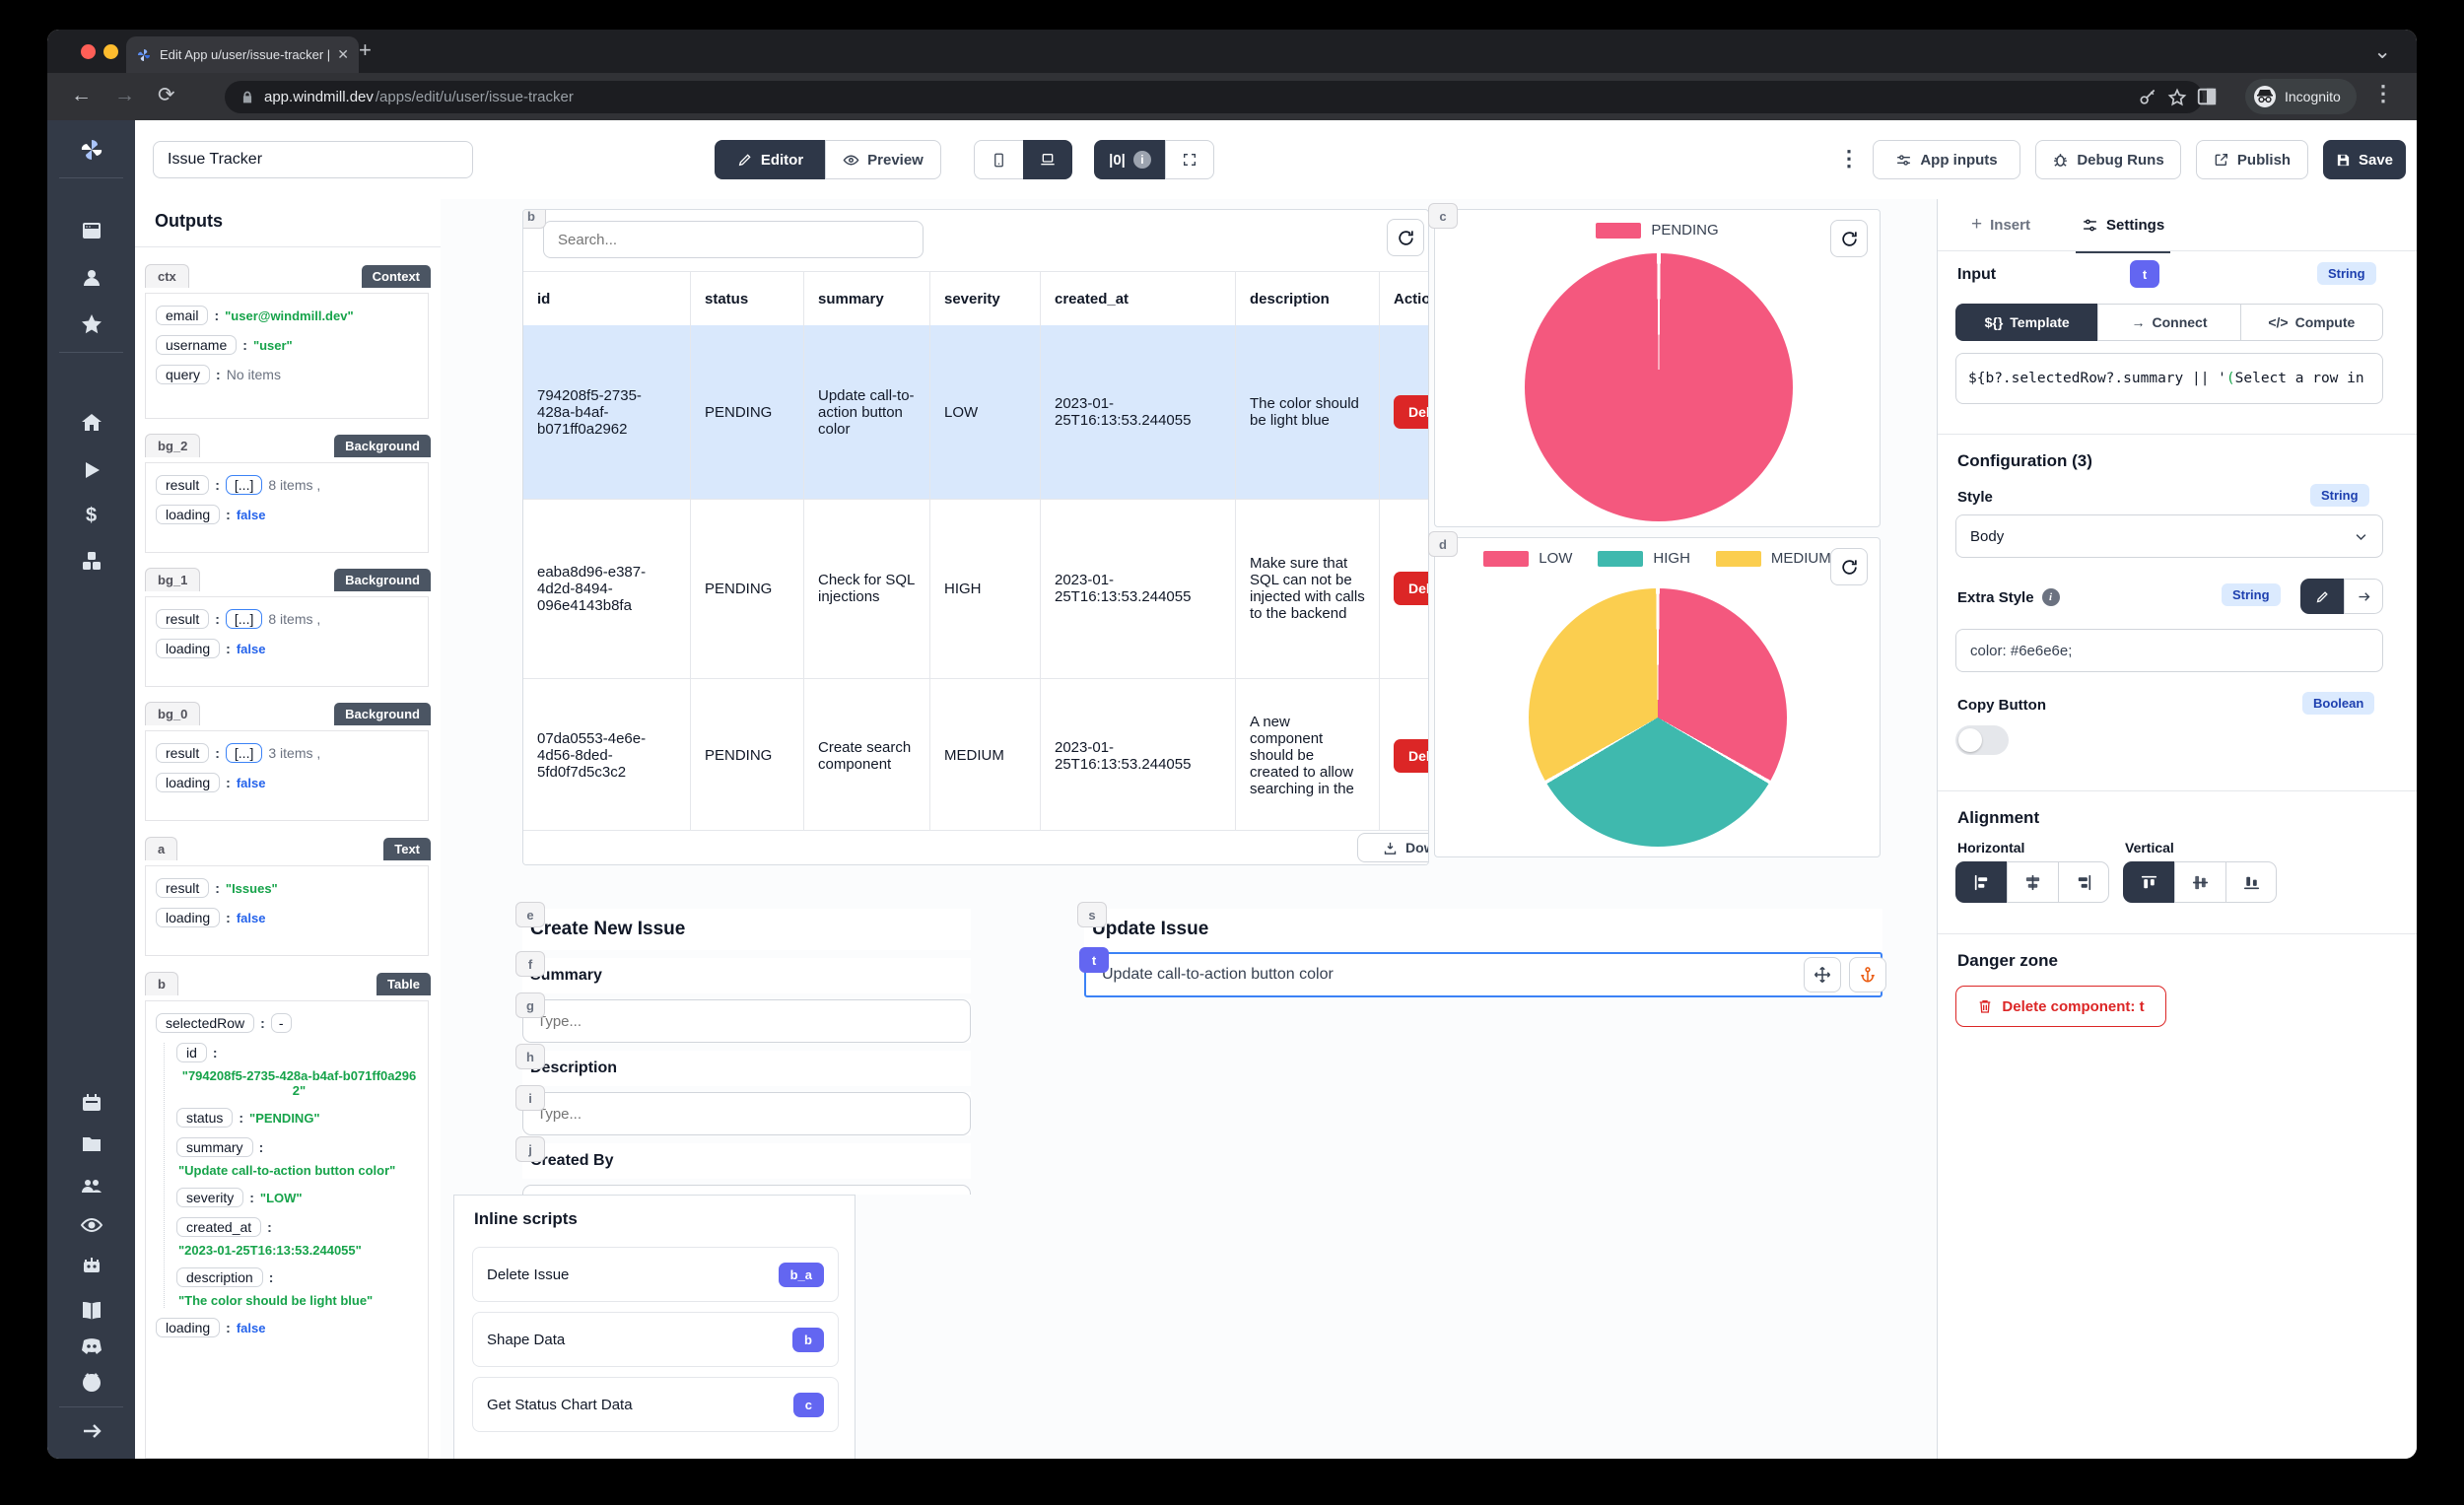 The height and width of the screenshot is (1505, 2464). Describe the element at coordinates (998, 159) in the screenshot. I see `mobile-view-button` at that location.